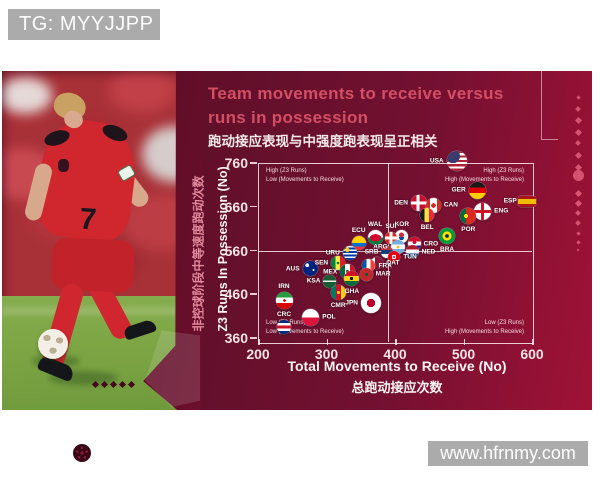 This screenshot has width=600, height=480. What do you see at coordinates (352, 278) in the screenshot?
I see `flag-marker-gha` at bounding box center [352, 278].